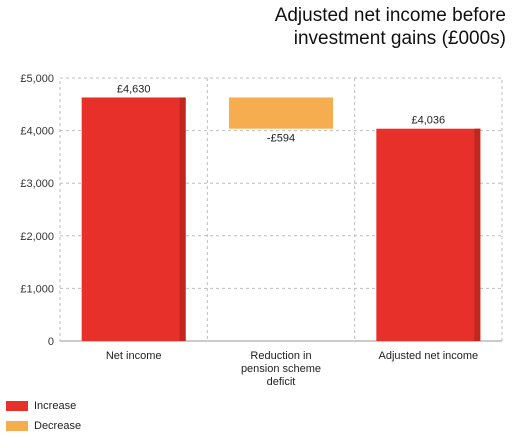 The width and height of the screenshot is (512, 436). What do you see at coordinates (55, 406) in the screenshot?
I see `legend-label-increase: Increase` at bounding box center [55, 406].